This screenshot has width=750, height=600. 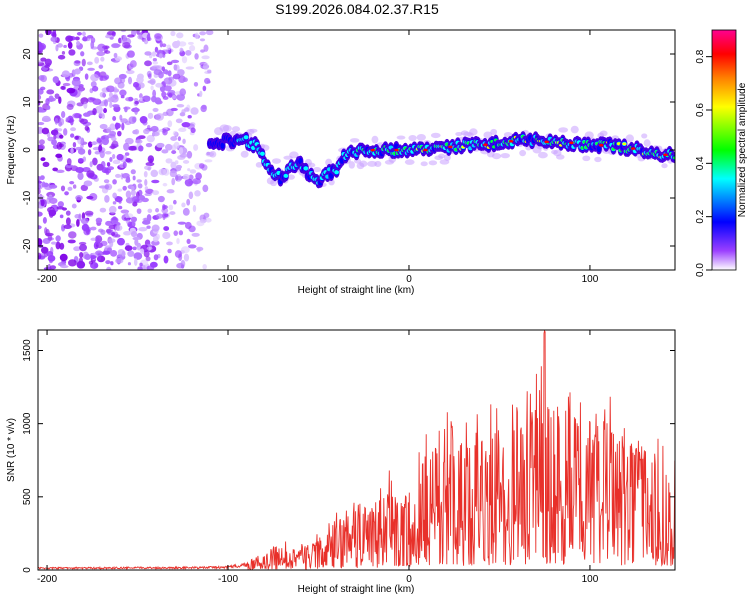 I want to click on ridge-band, so click(x=222, y=145).